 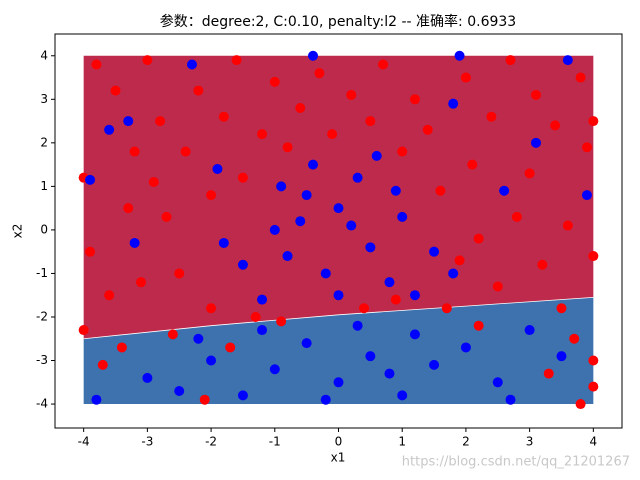 What do you see at coordinates (339, 442) in the screenshot?
I see `x-tick-label: 0` at bounding box center [339, 442].